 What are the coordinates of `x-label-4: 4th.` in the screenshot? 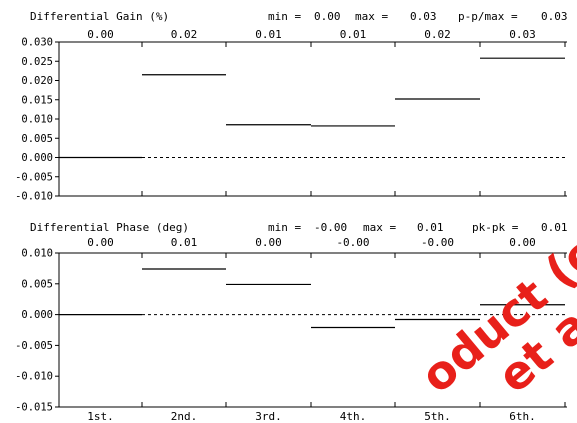 It's located at (353, 416).